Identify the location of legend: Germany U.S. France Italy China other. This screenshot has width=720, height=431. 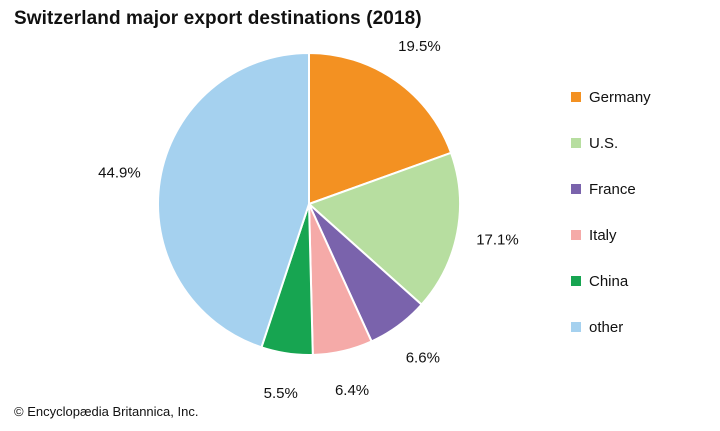
(611, 212).